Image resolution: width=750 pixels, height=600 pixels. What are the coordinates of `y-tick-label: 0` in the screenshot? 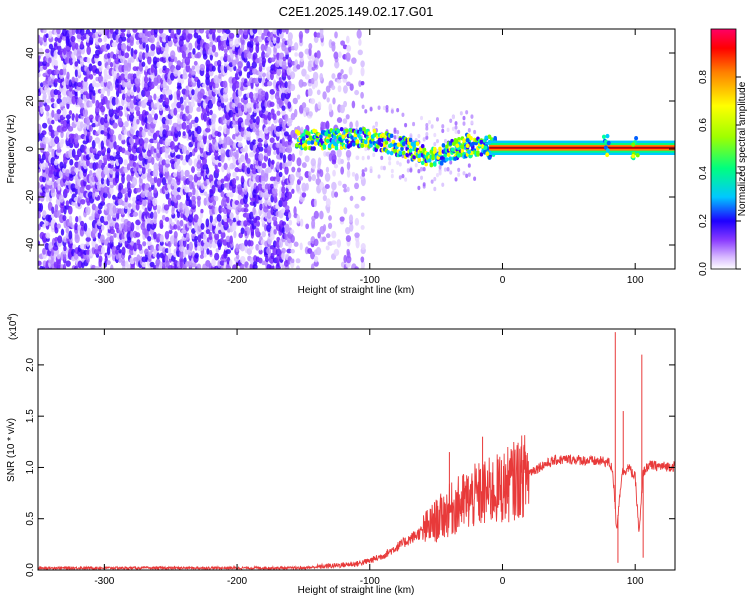 It's located at (30, 149).